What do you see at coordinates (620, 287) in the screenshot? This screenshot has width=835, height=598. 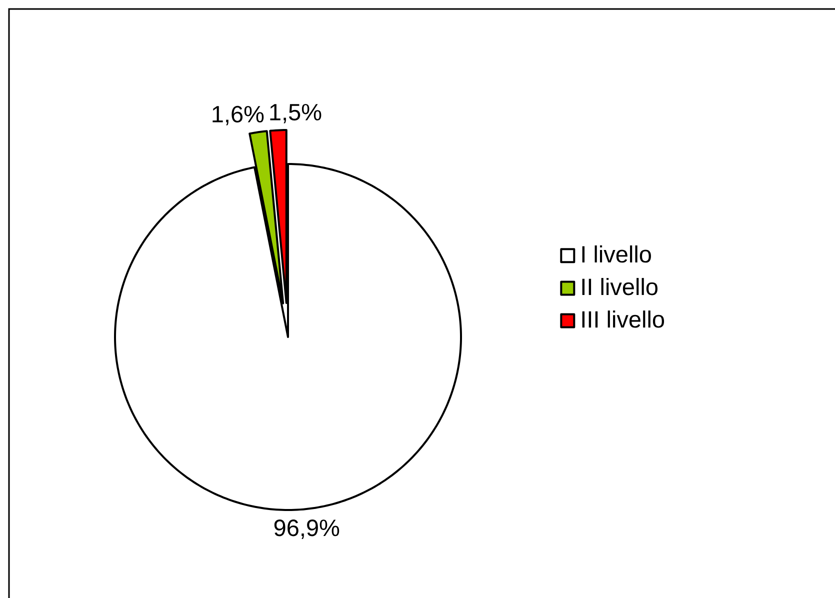 I see `legend-label: II livello` at bounding box center [620, 287].